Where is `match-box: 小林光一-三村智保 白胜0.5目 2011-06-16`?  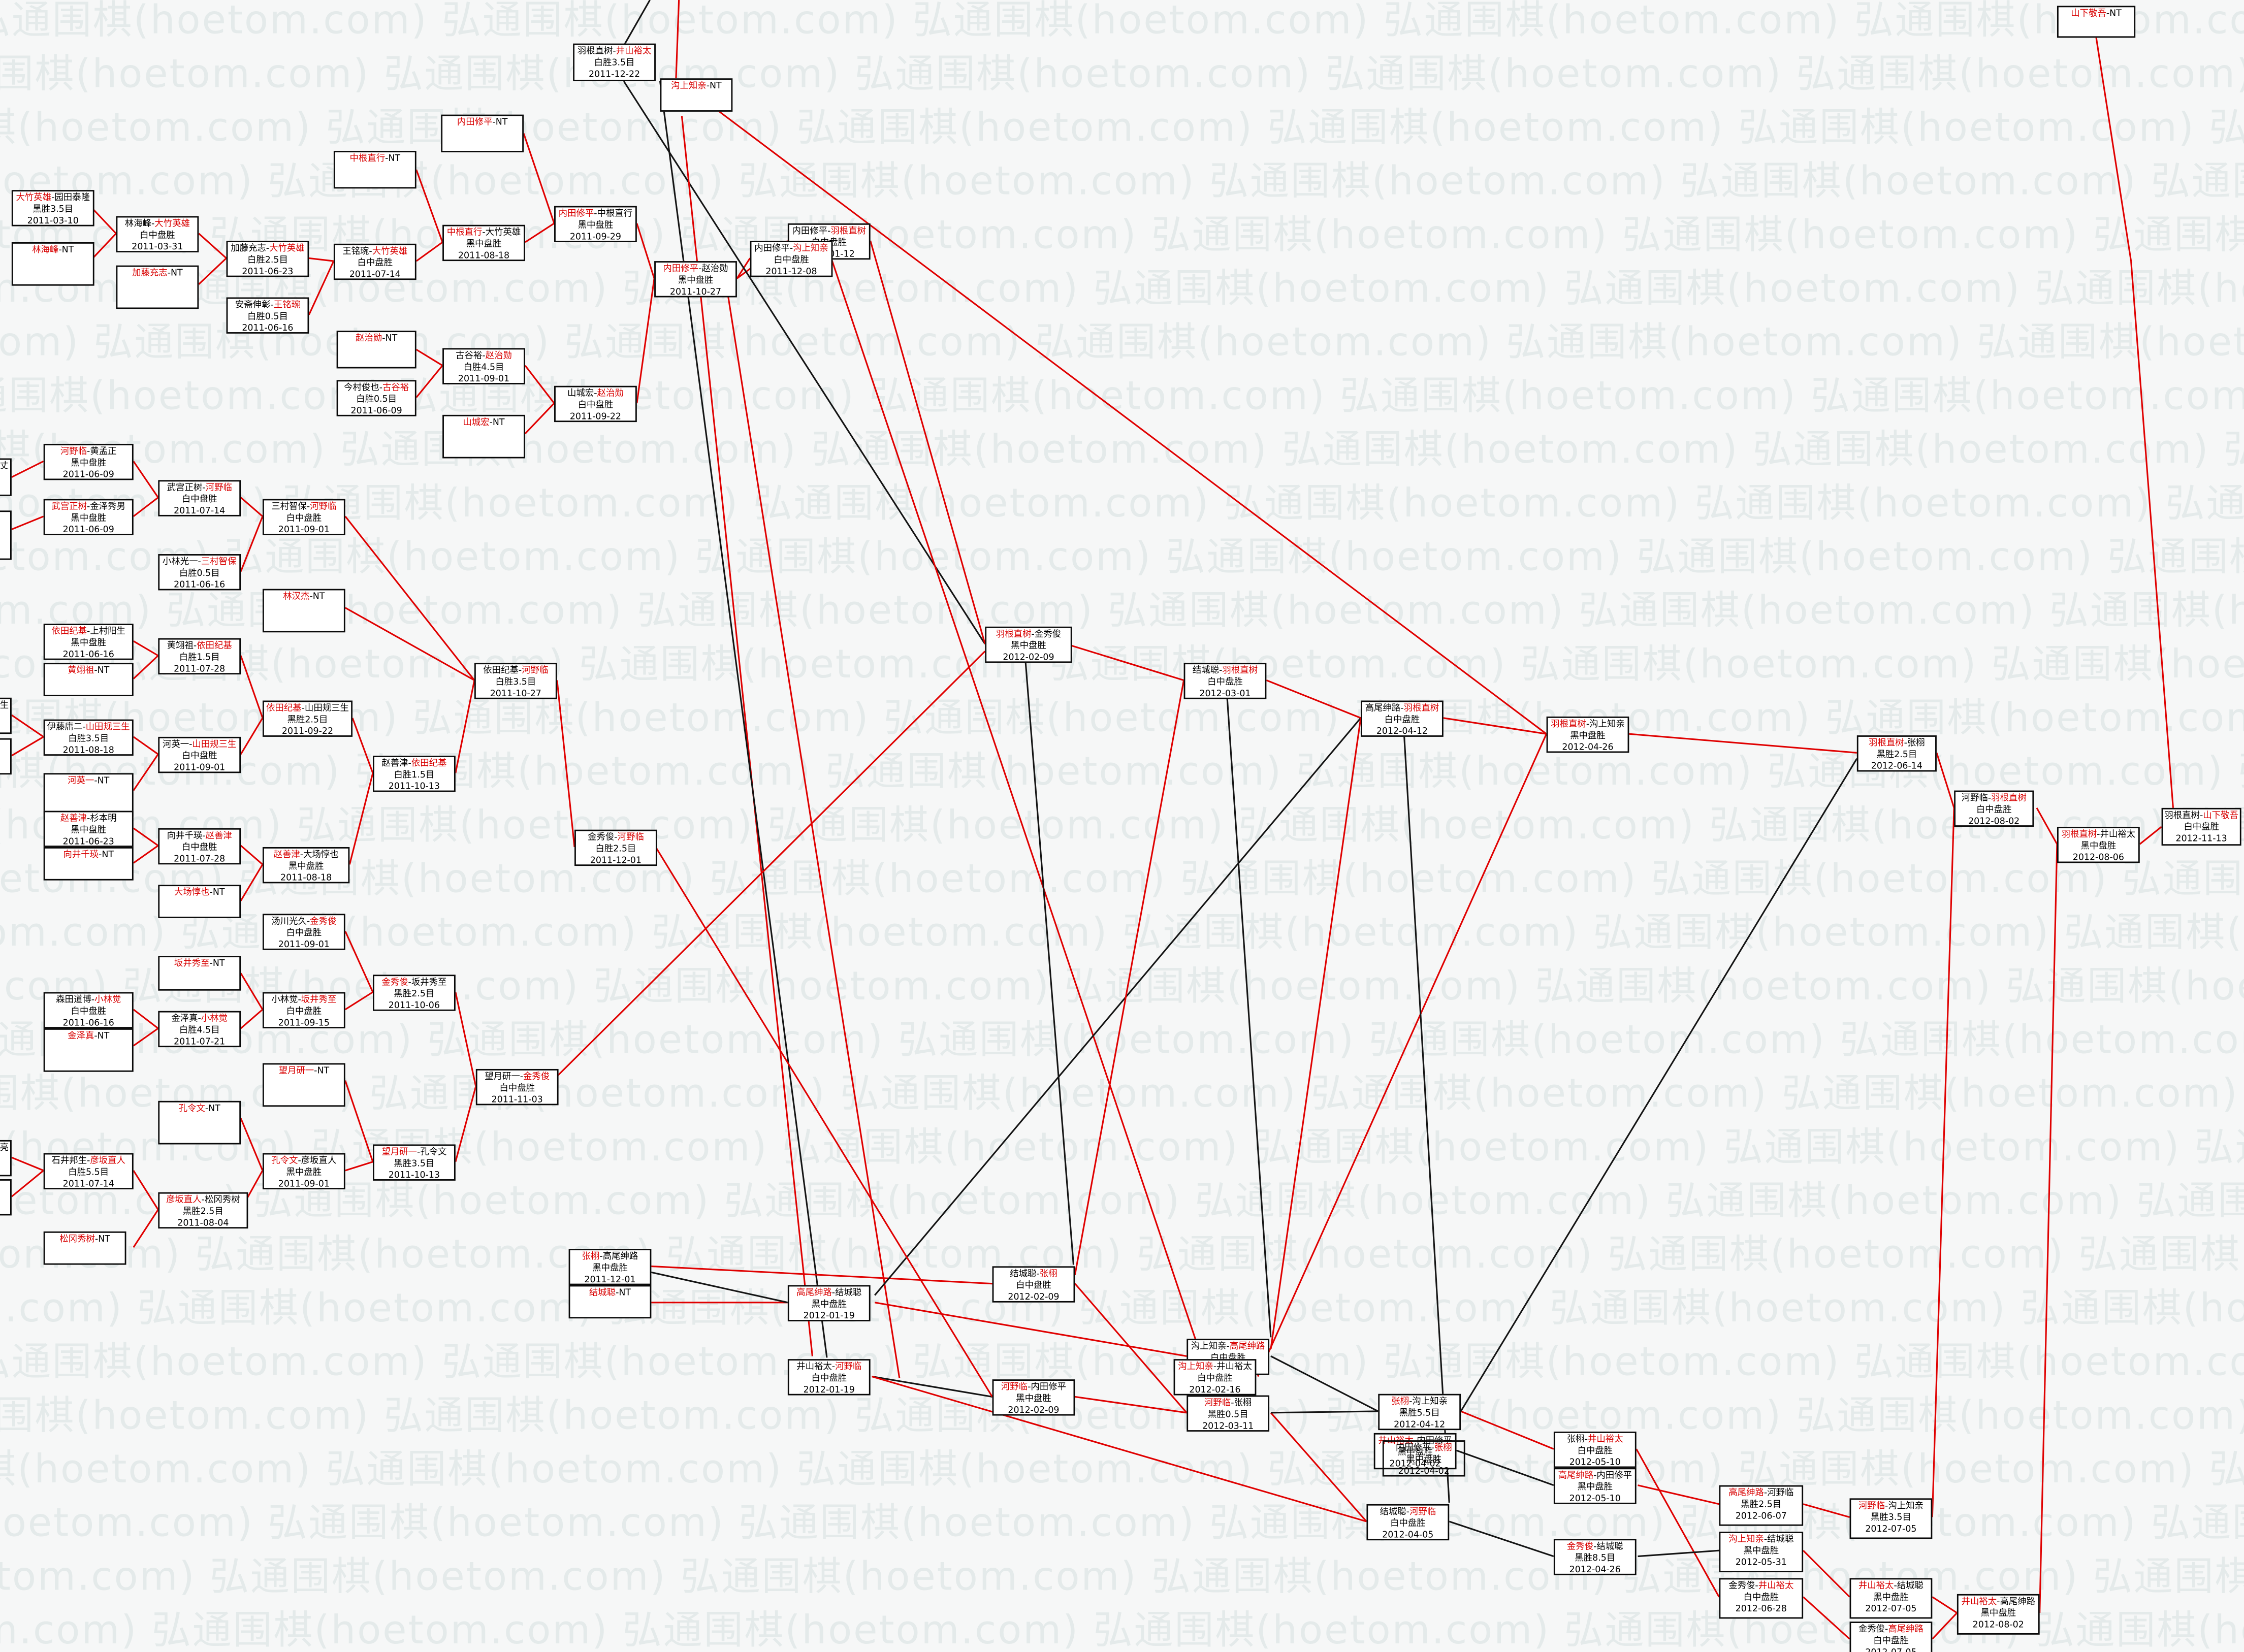
match-box: 小林光一-三村智保 白胜0.5目 2011-06-16 is located at coordinates (199, 572).